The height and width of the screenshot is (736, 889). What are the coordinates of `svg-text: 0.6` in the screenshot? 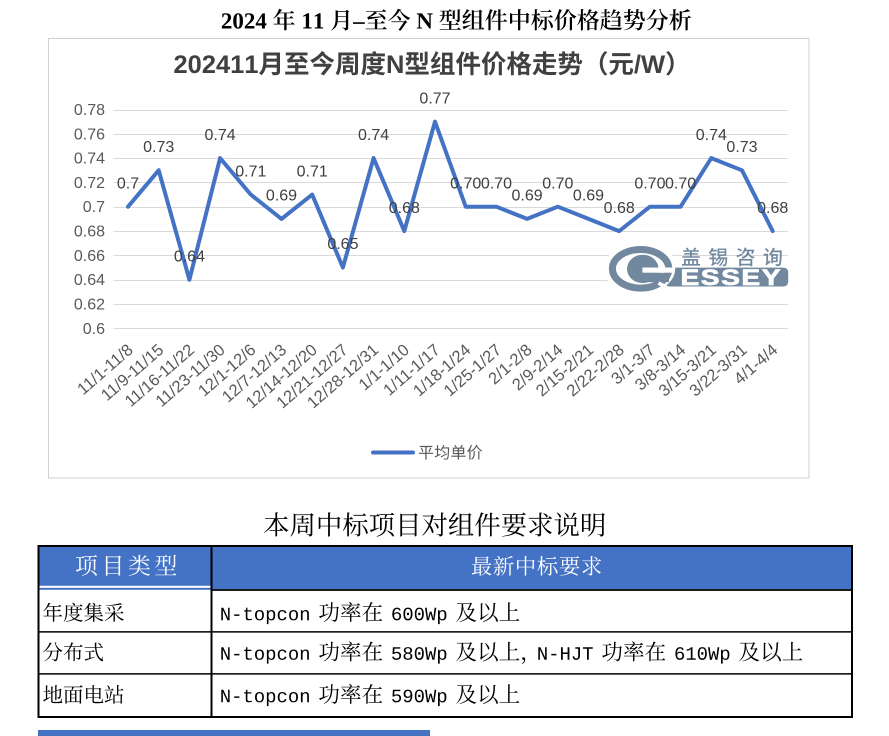 It's located at (94, 329).